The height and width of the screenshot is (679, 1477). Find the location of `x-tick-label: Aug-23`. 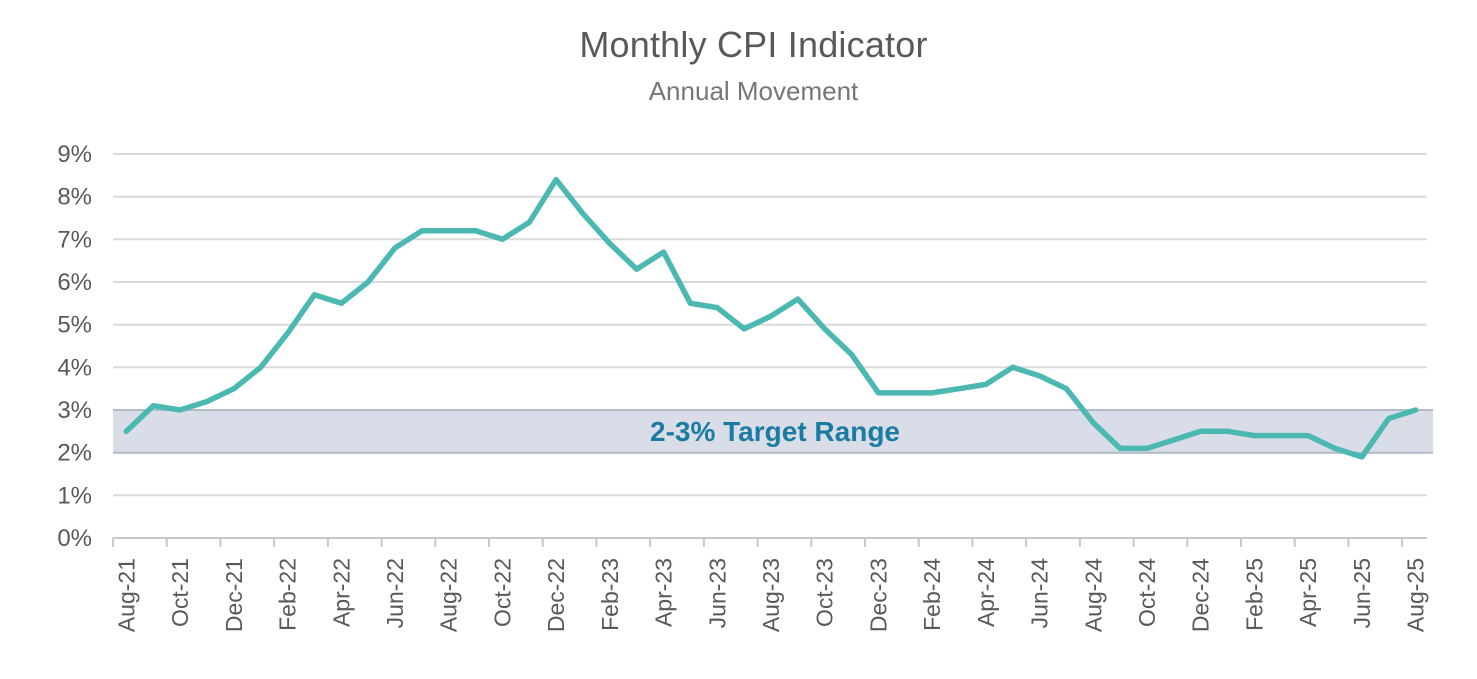

x-tick-label: Aug-23 is located at coordinates (771, 595).